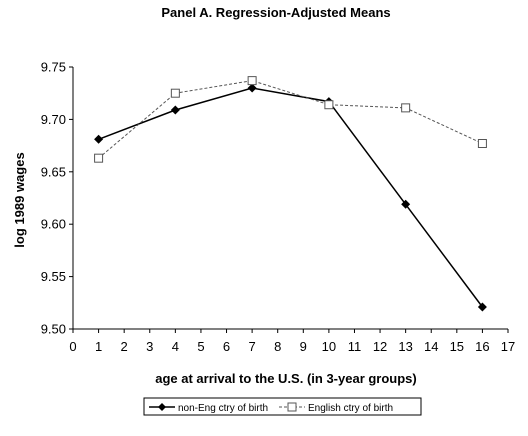 The image size is (528, 436). I want to click on x-tick-label: 10, so click(329, 346).